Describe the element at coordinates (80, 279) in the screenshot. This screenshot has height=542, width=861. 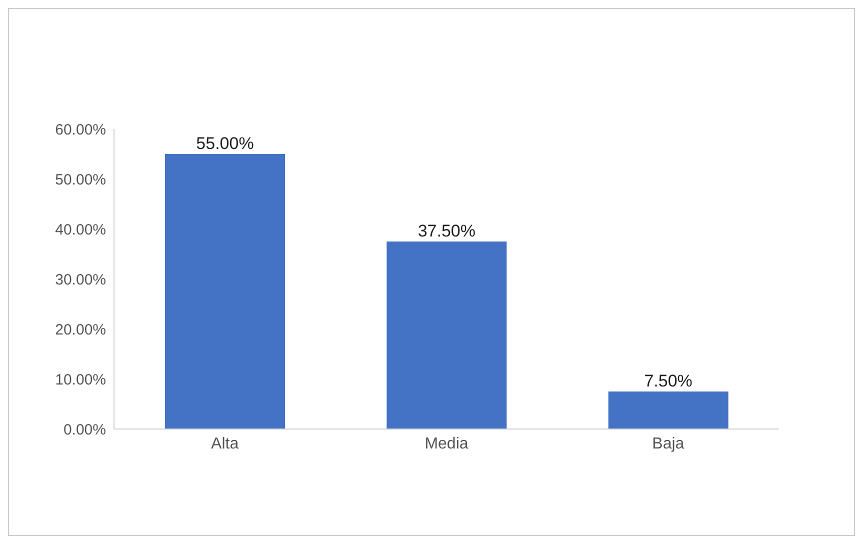
I see `y-tick-label: 30.00%` at that location.